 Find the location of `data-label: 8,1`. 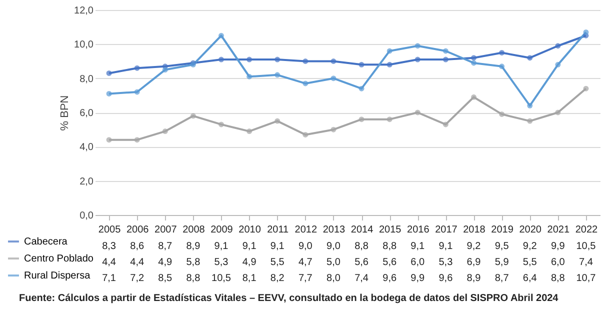

data-label: 8,1 is located at coordinates (249, 278).